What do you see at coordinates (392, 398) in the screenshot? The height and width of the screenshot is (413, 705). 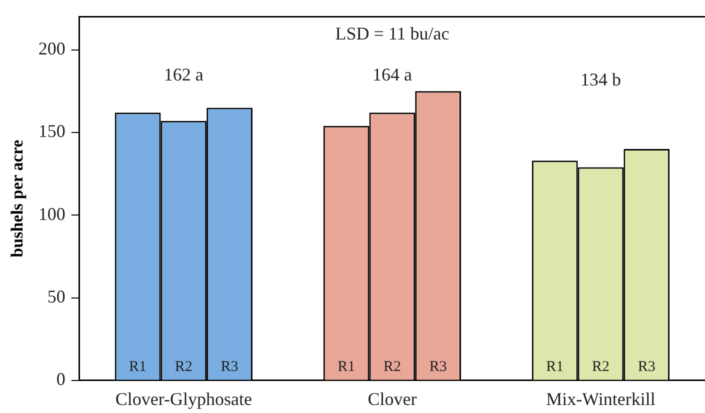 I see `x-tick-label: Clover` at bounding box center [392, 398].